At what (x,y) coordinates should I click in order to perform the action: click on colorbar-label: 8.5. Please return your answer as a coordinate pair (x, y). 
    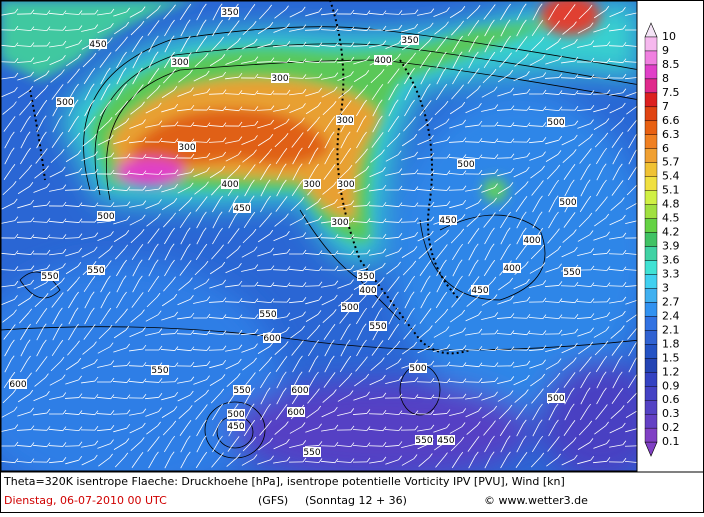
    Looking at the image, I should click on (671, 64).